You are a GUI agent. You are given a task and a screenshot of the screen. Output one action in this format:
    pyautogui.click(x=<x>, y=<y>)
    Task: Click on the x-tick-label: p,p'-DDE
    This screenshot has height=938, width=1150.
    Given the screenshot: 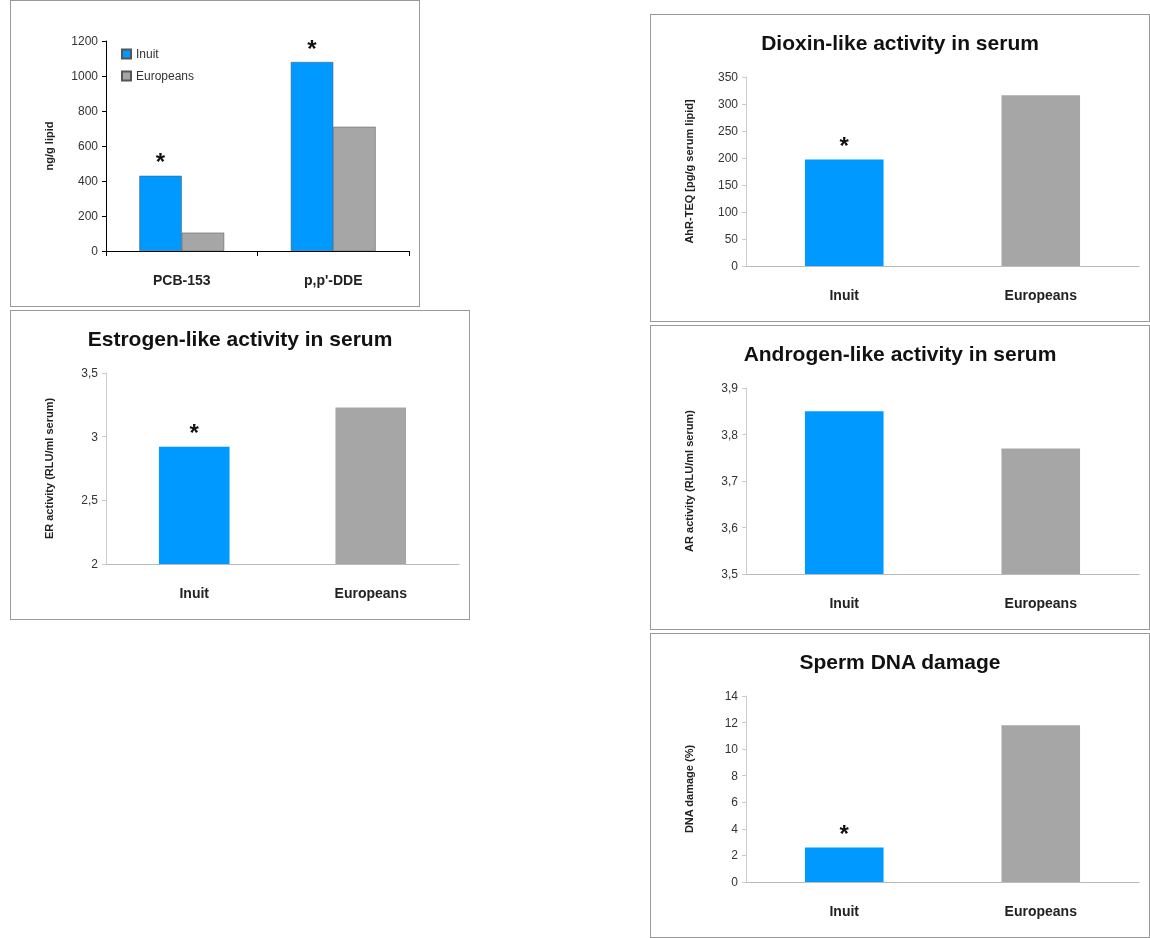 What is the action you would take?
    pyautogui.click(x=333, y=280)
    